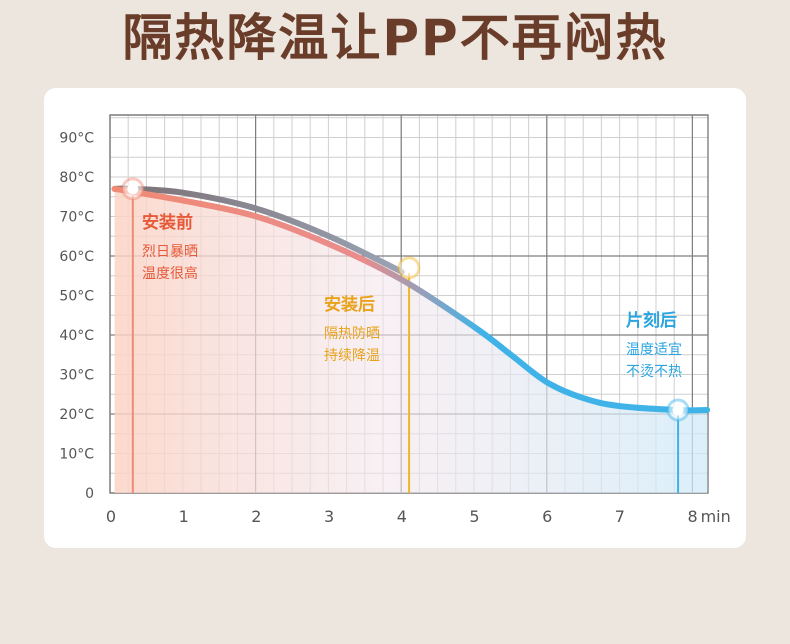 Image resolution: width=790 pixels, height=644 pixels. I want to click on x-tick-label: 5, so click(474, 516).